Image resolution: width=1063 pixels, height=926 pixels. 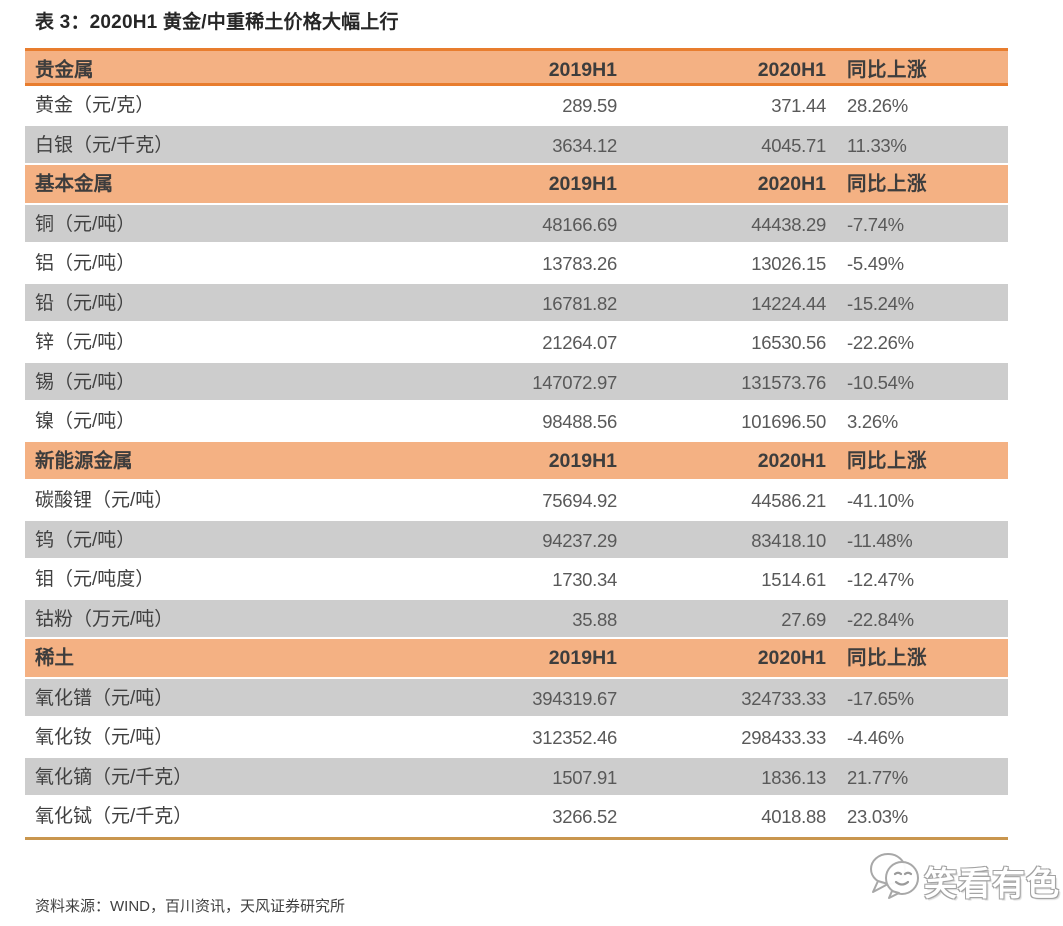 What do you see at coordinates (85, 263) in the screenshot?
I see `metal-label: 铝（元/吨）` at bounding box center [85, 263].